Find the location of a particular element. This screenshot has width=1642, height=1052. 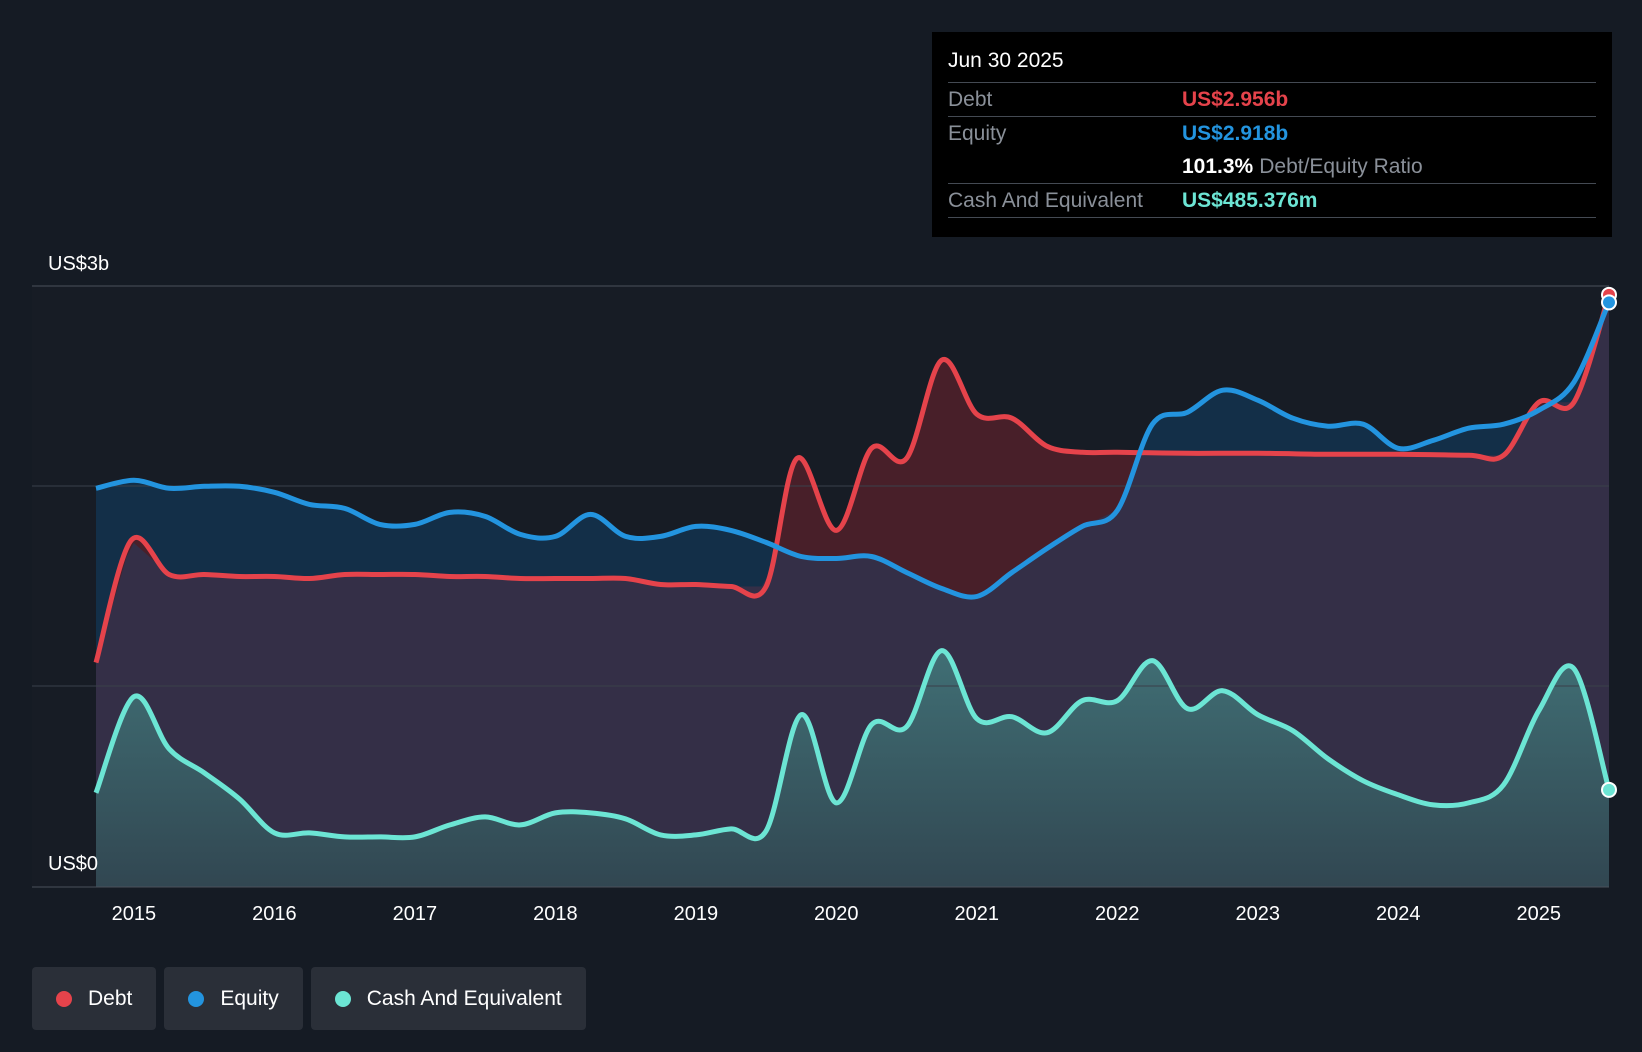

x-tick-label: 2017 is located at coordinates (415, 914).